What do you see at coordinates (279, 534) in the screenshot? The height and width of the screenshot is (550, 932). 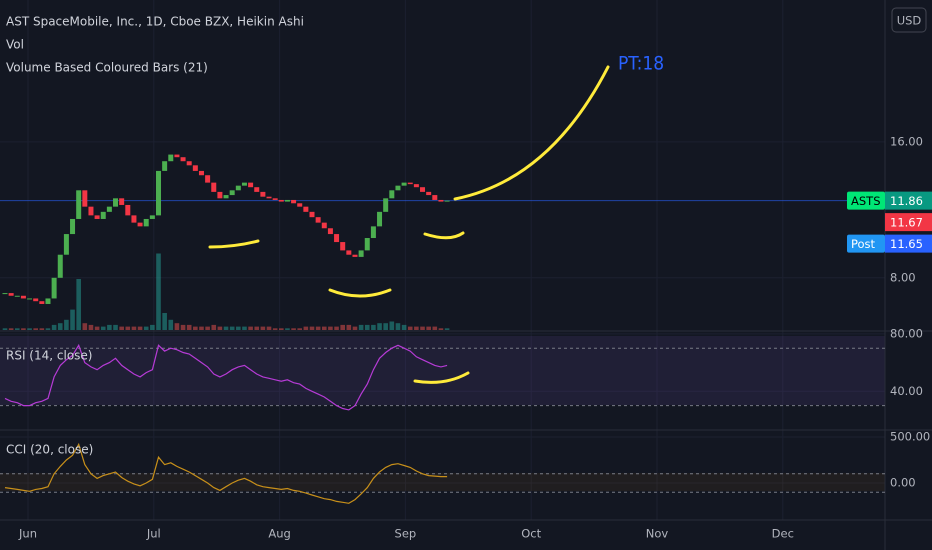 I see `x-tick-label: Aug` at bounding box center [279, 534].